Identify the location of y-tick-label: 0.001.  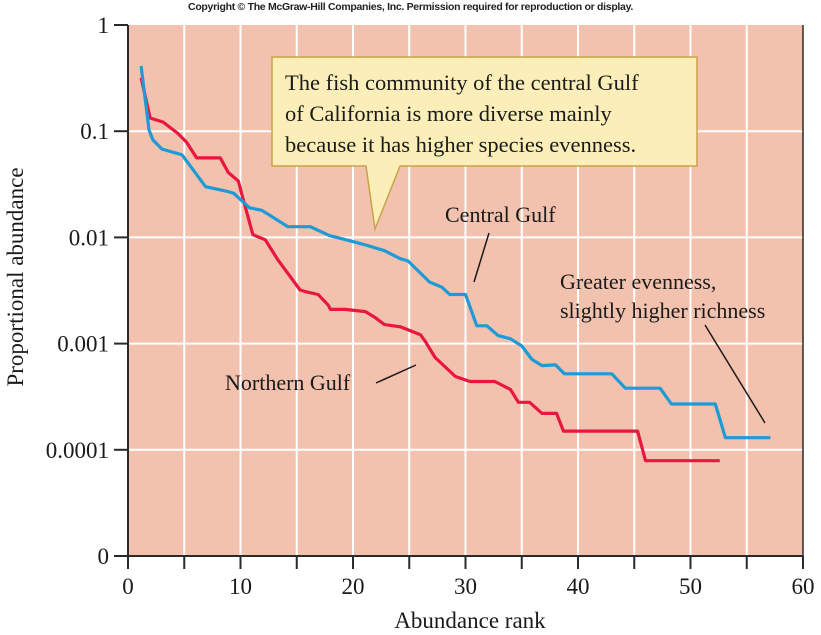
(83, 344).